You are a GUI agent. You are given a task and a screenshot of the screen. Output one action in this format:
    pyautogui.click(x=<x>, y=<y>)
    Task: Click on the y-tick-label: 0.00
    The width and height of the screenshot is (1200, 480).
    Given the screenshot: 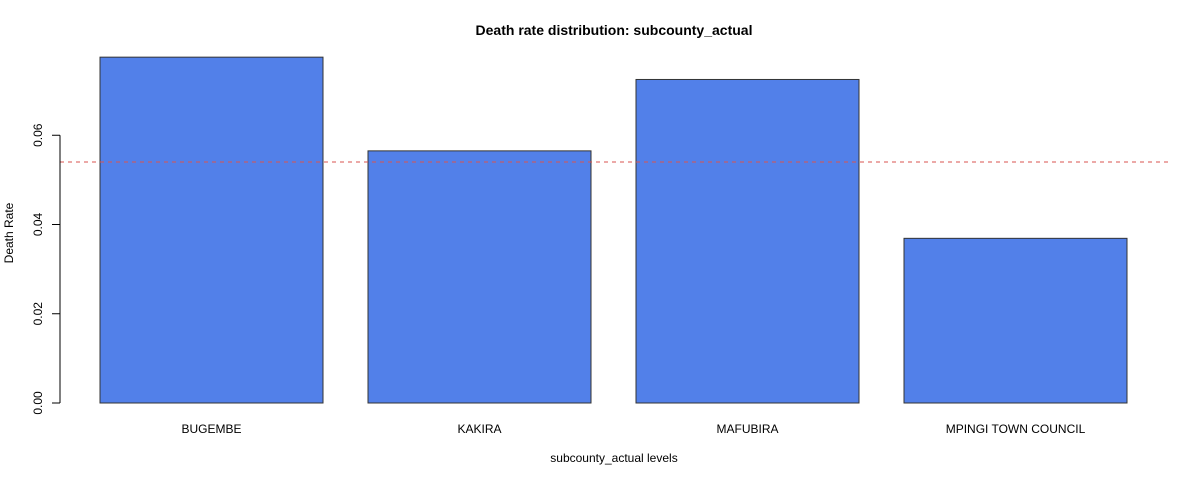 What is the action you would take?
    pyautogui.click(x=38, y=403)
    